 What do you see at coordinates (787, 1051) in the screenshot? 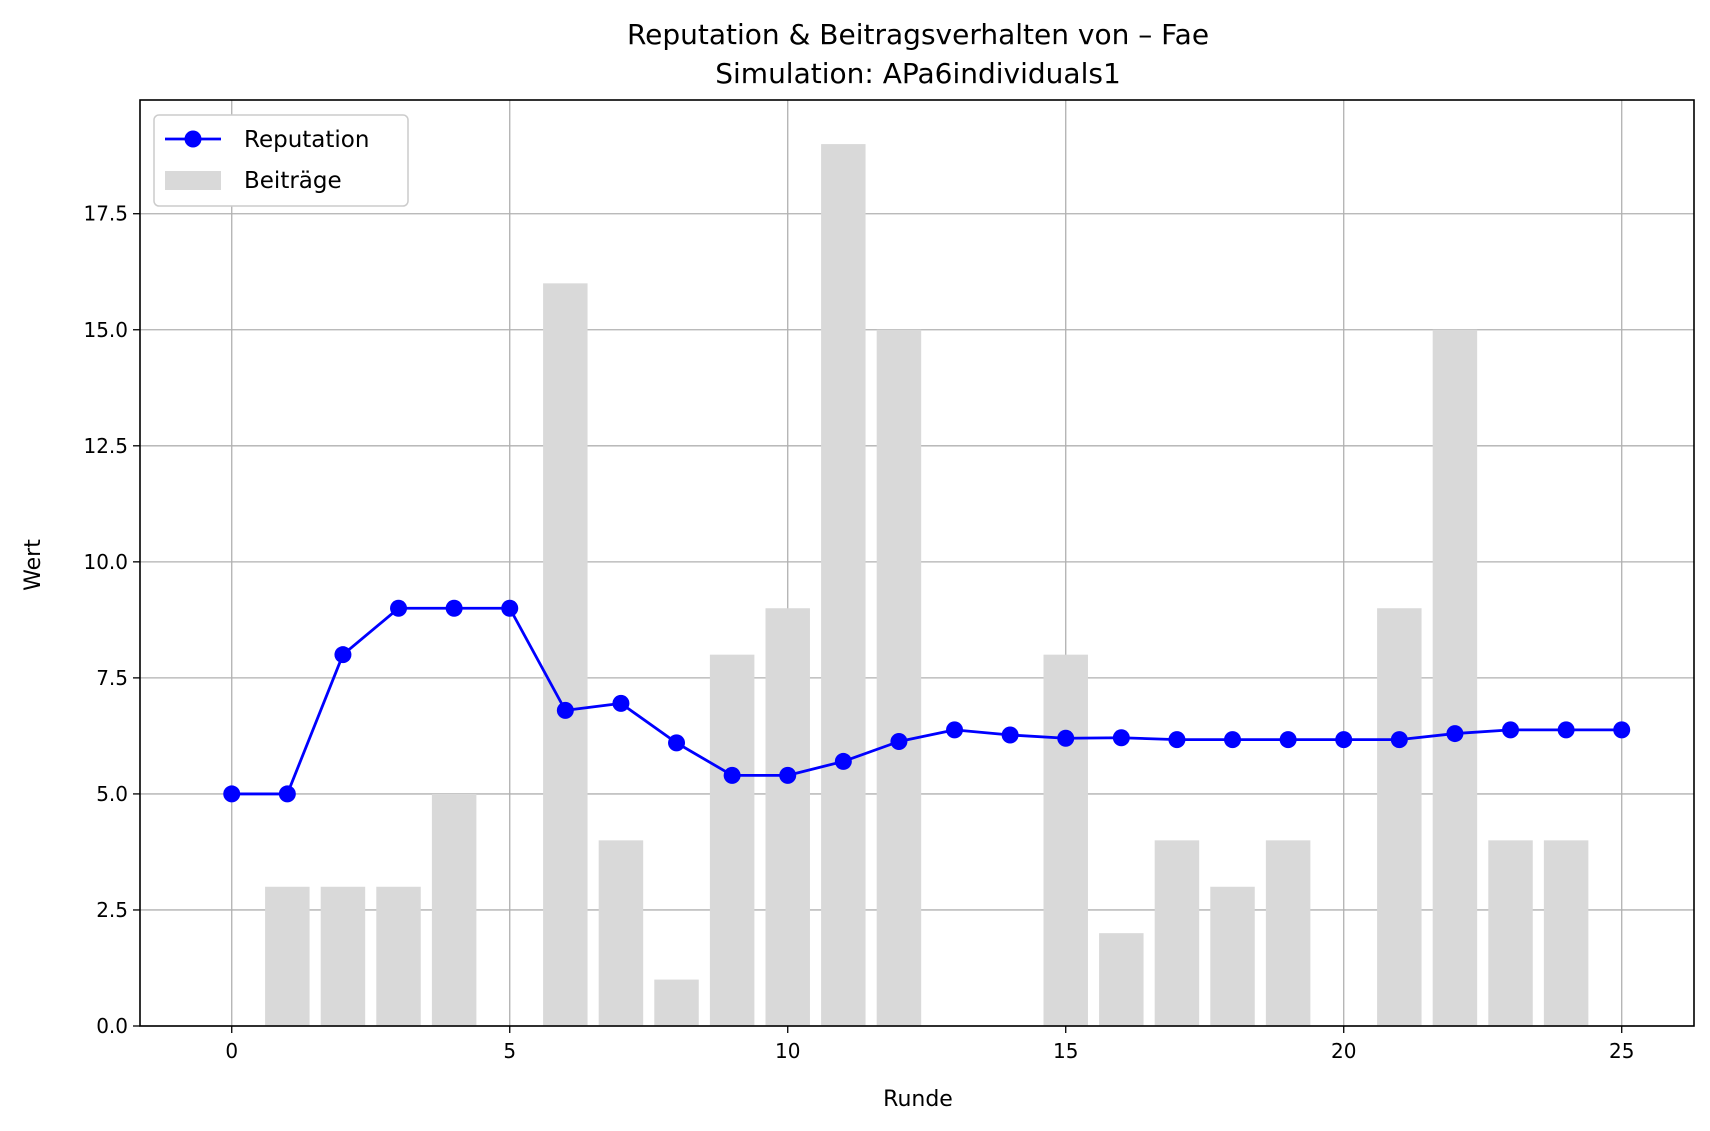
I see `x-tick-label: 10` at bounding box center [787, 1051].